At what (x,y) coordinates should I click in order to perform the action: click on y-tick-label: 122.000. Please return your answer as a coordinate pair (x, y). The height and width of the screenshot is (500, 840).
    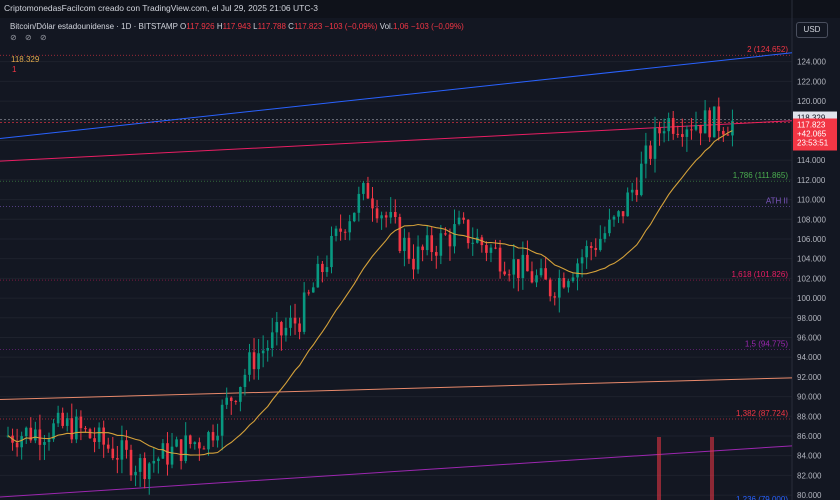
    Looking at the image, I should click on (811, 81).